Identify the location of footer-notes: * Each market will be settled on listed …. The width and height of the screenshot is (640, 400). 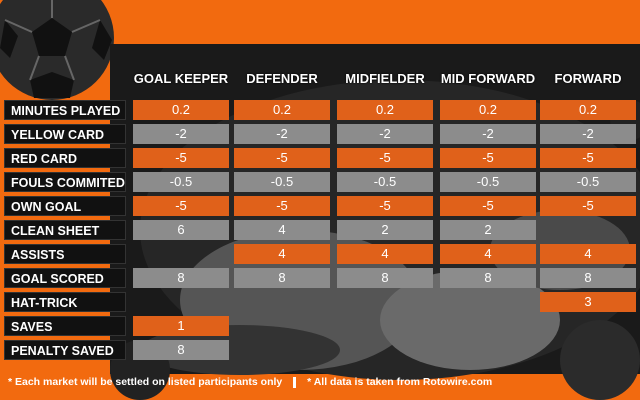
(308, 382).